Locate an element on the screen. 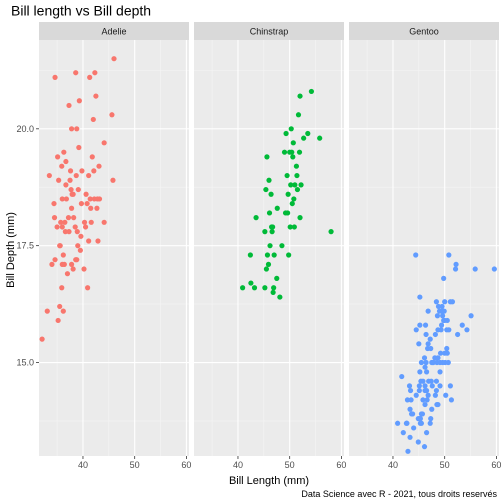  x-axis: 40 50 60 40 50 60 40 50 60 is located at coordinates (289, 463).